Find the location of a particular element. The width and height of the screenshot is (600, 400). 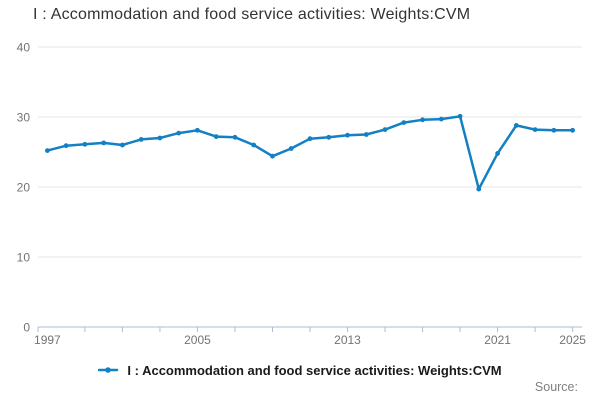

legend-dot is located at coordinates (108, 370).